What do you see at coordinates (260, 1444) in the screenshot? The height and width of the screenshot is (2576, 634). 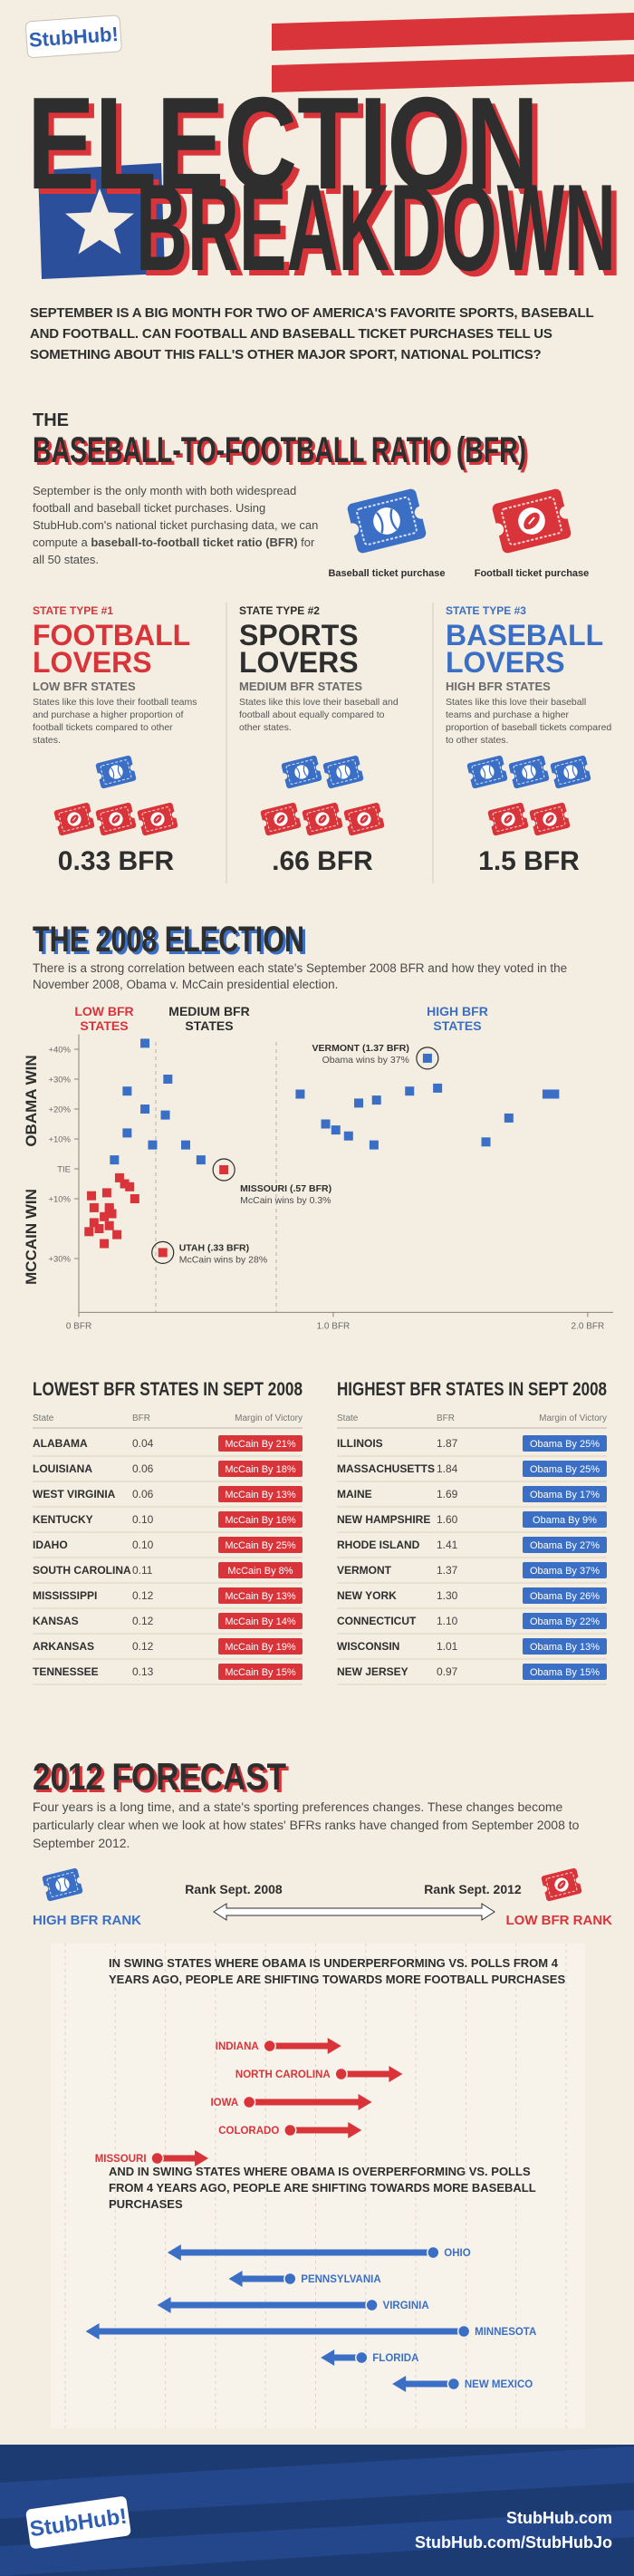 I see `cell-margin: McCain By 21%` at bounding box center [260, 1444].